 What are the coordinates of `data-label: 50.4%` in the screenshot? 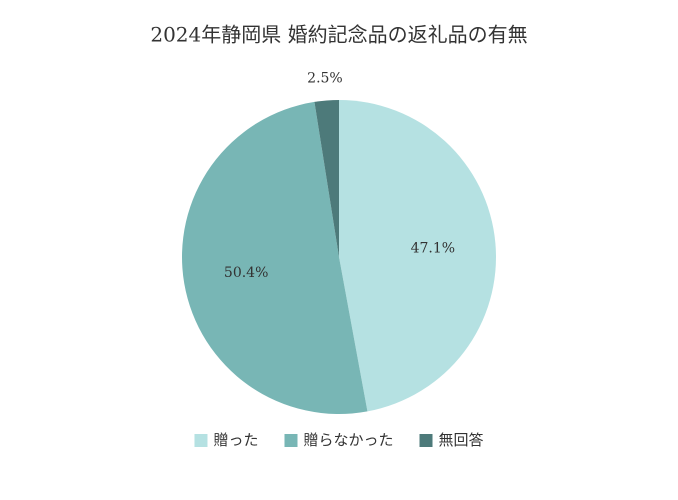 It's located at (246, 273).